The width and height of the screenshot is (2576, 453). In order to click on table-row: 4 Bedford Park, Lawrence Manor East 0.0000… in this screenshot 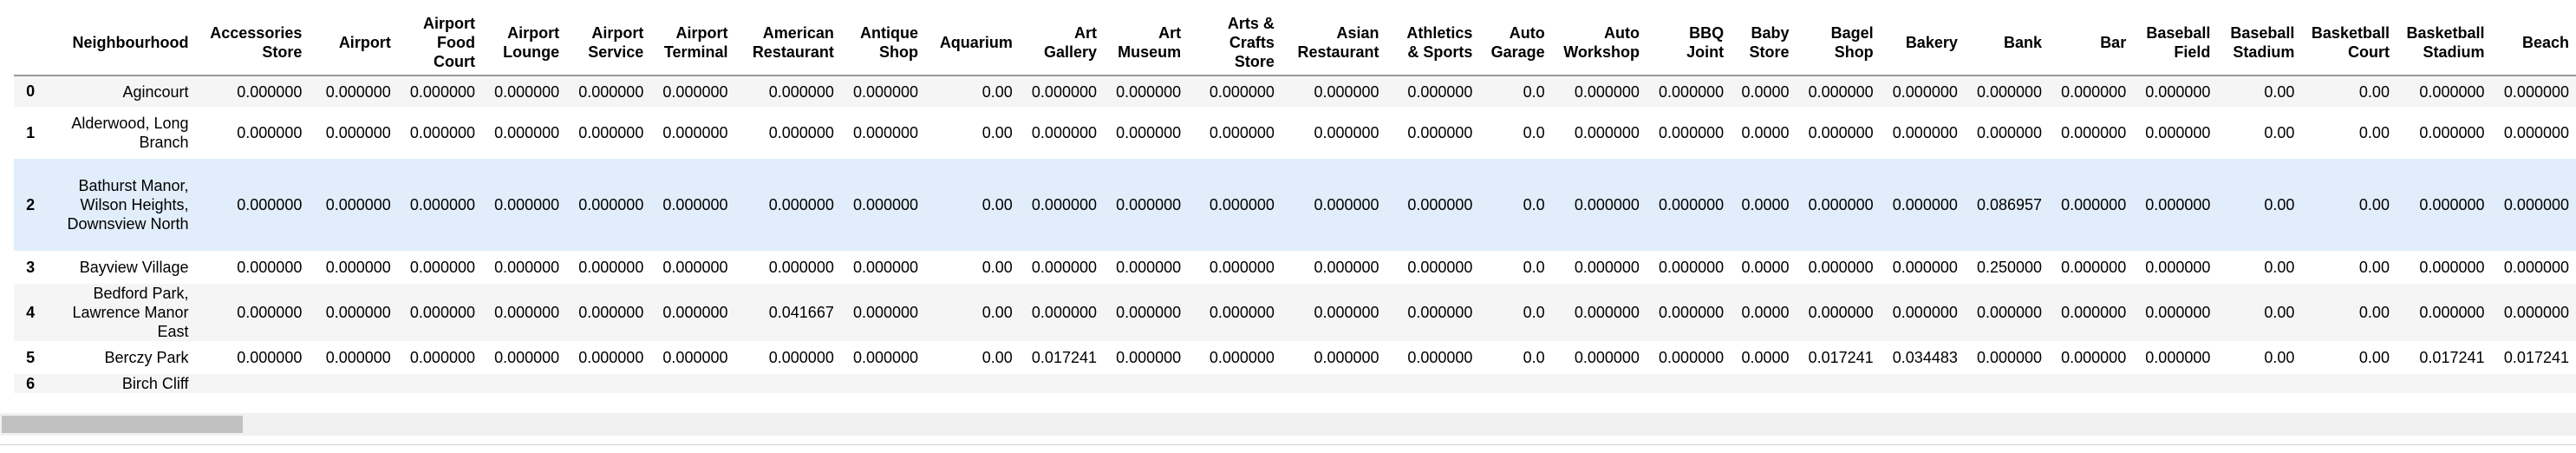, I will do `click(1295, 312)`.